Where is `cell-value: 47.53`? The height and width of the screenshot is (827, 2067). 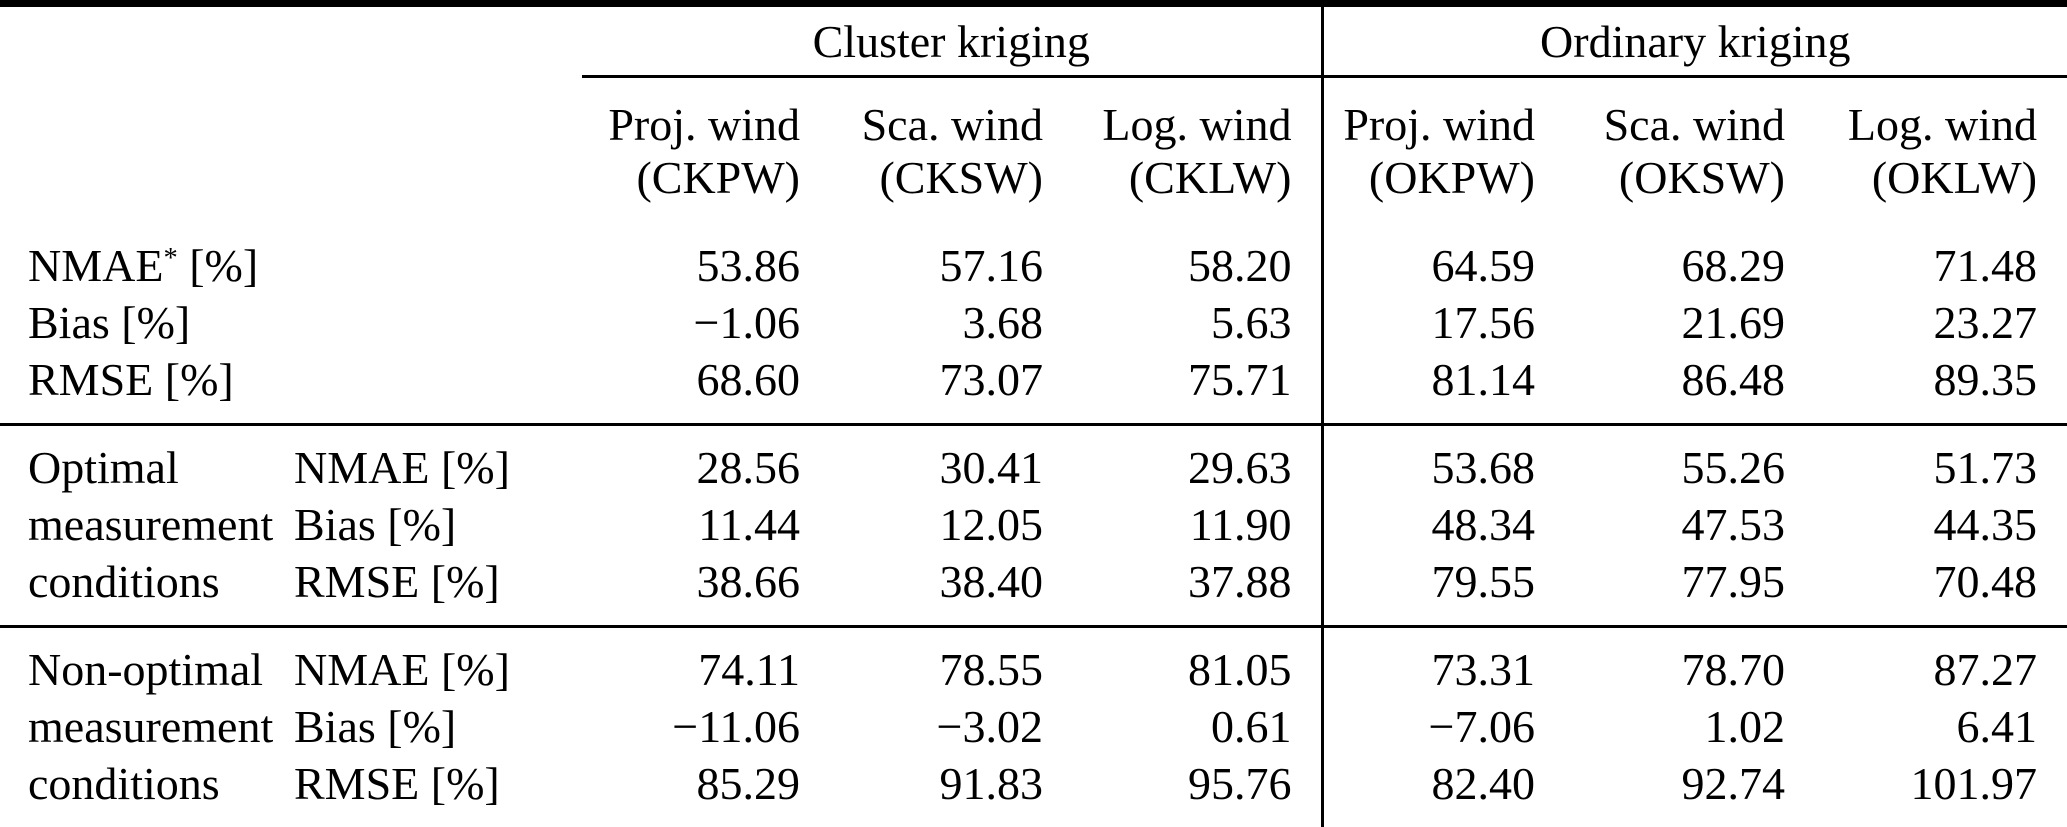
cell-value: 47.53 is located at coordinates (1733, 524).